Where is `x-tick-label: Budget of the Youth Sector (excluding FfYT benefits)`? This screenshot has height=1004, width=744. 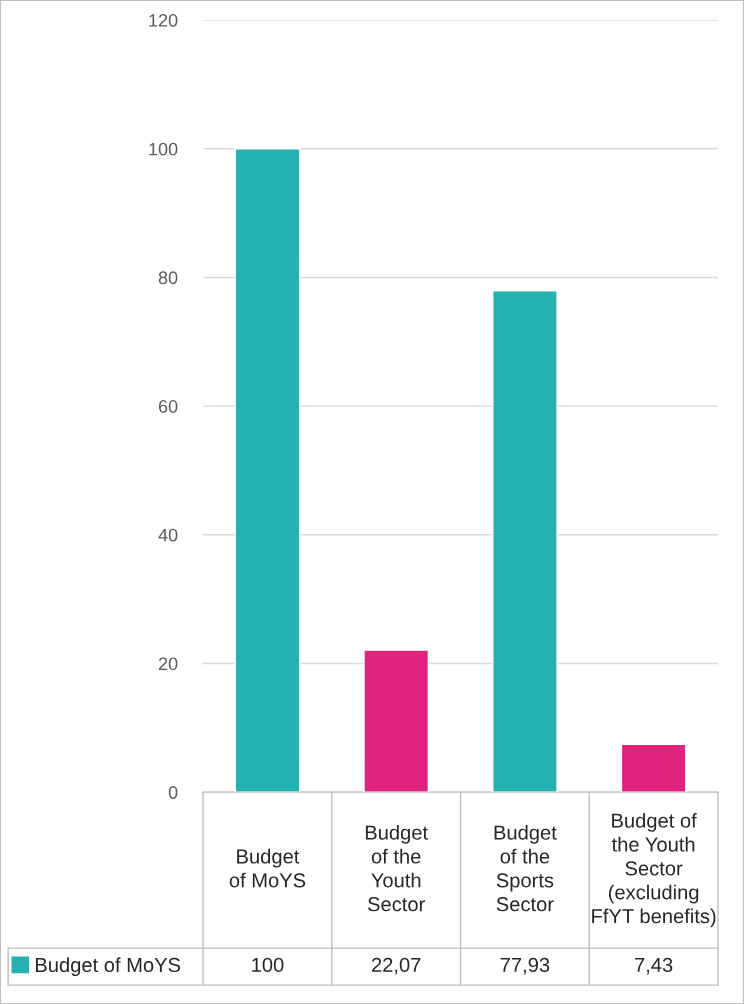 x-tick-label: Budget of the Youth Sector (excluding FfYT benefits) is located at coordinates (654, 870).